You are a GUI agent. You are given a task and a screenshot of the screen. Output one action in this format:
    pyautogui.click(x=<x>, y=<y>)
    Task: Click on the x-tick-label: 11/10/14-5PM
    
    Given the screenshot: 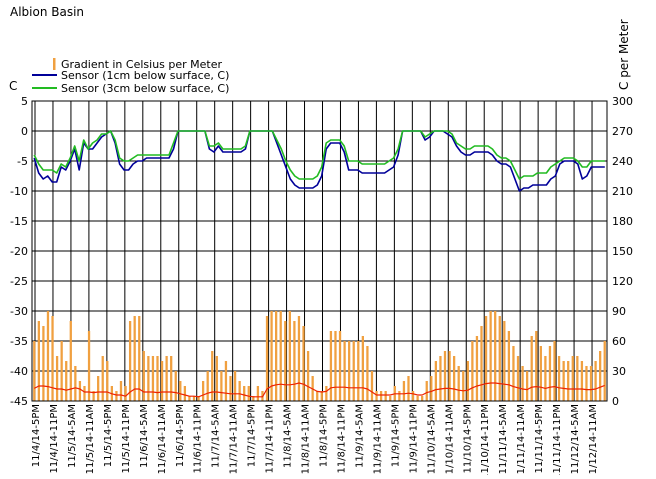 What is the action you would take?
    pyautogui.click(x=467, y=439)
    